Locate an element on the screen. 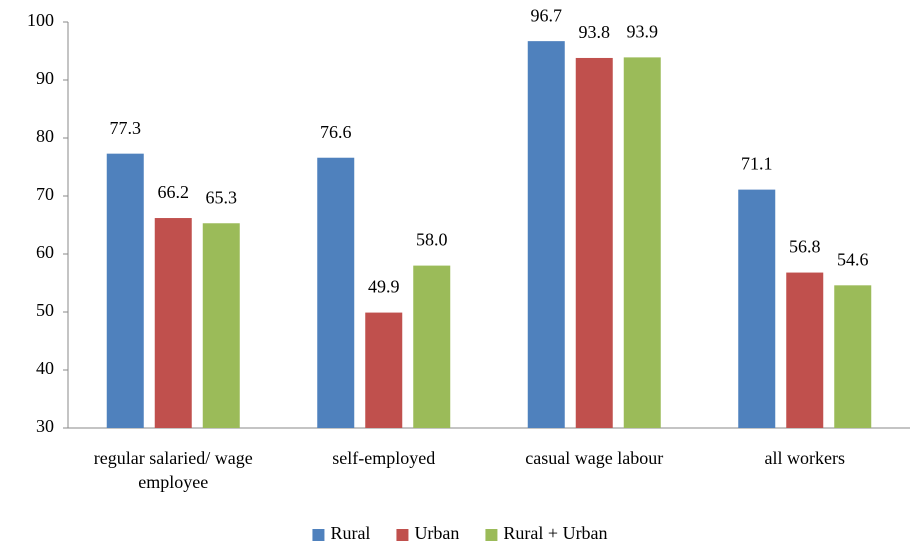 The width and height of the screenshot is (920, 550). data-label: 49.9 is located at coordinates (384, 287).